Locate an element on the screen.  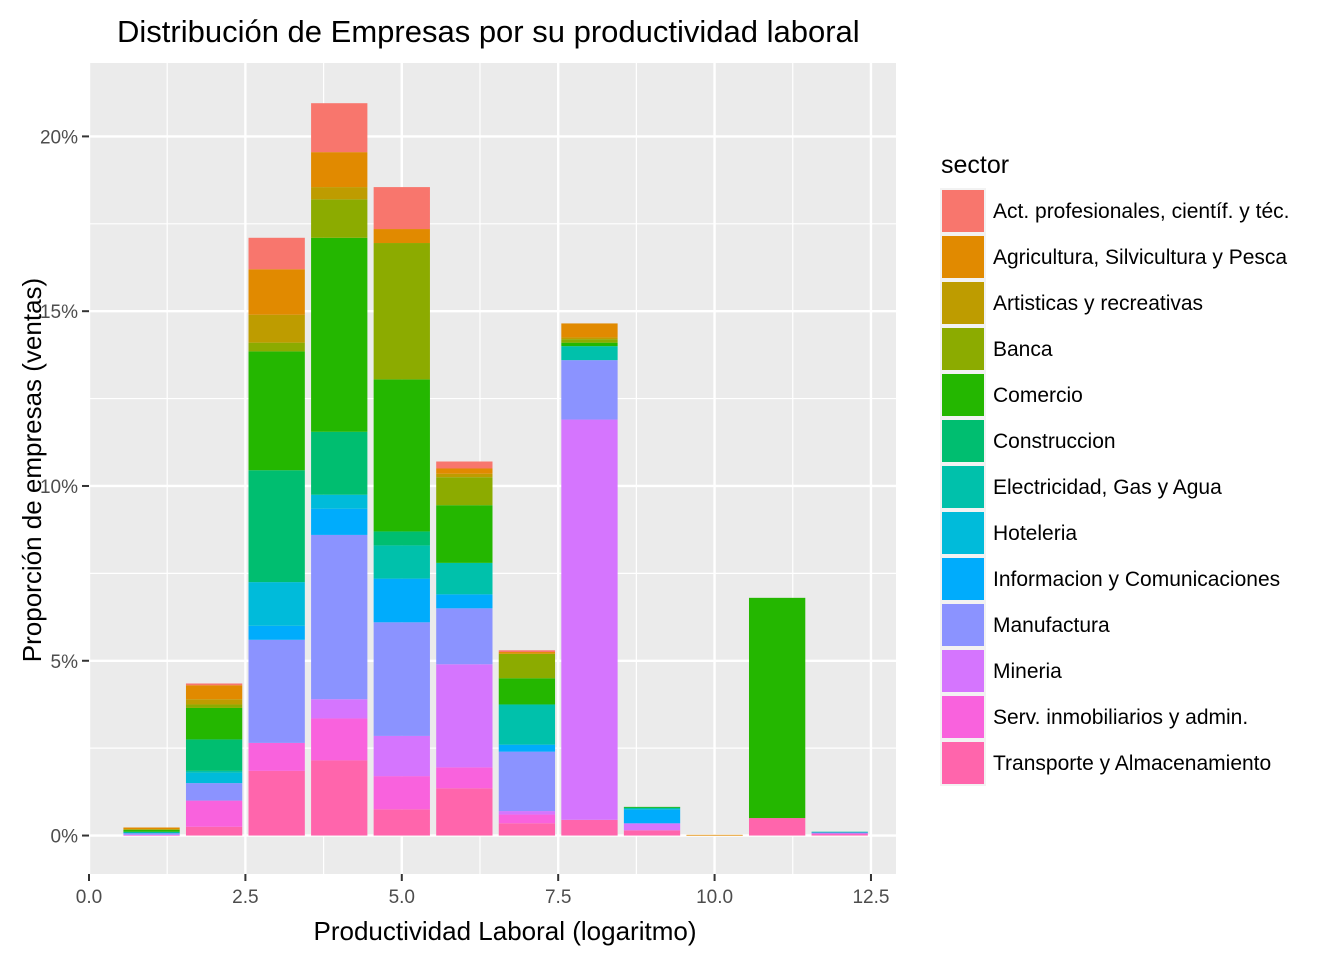
legend-label: Hoteleria is located at coordinates (1035, 533).